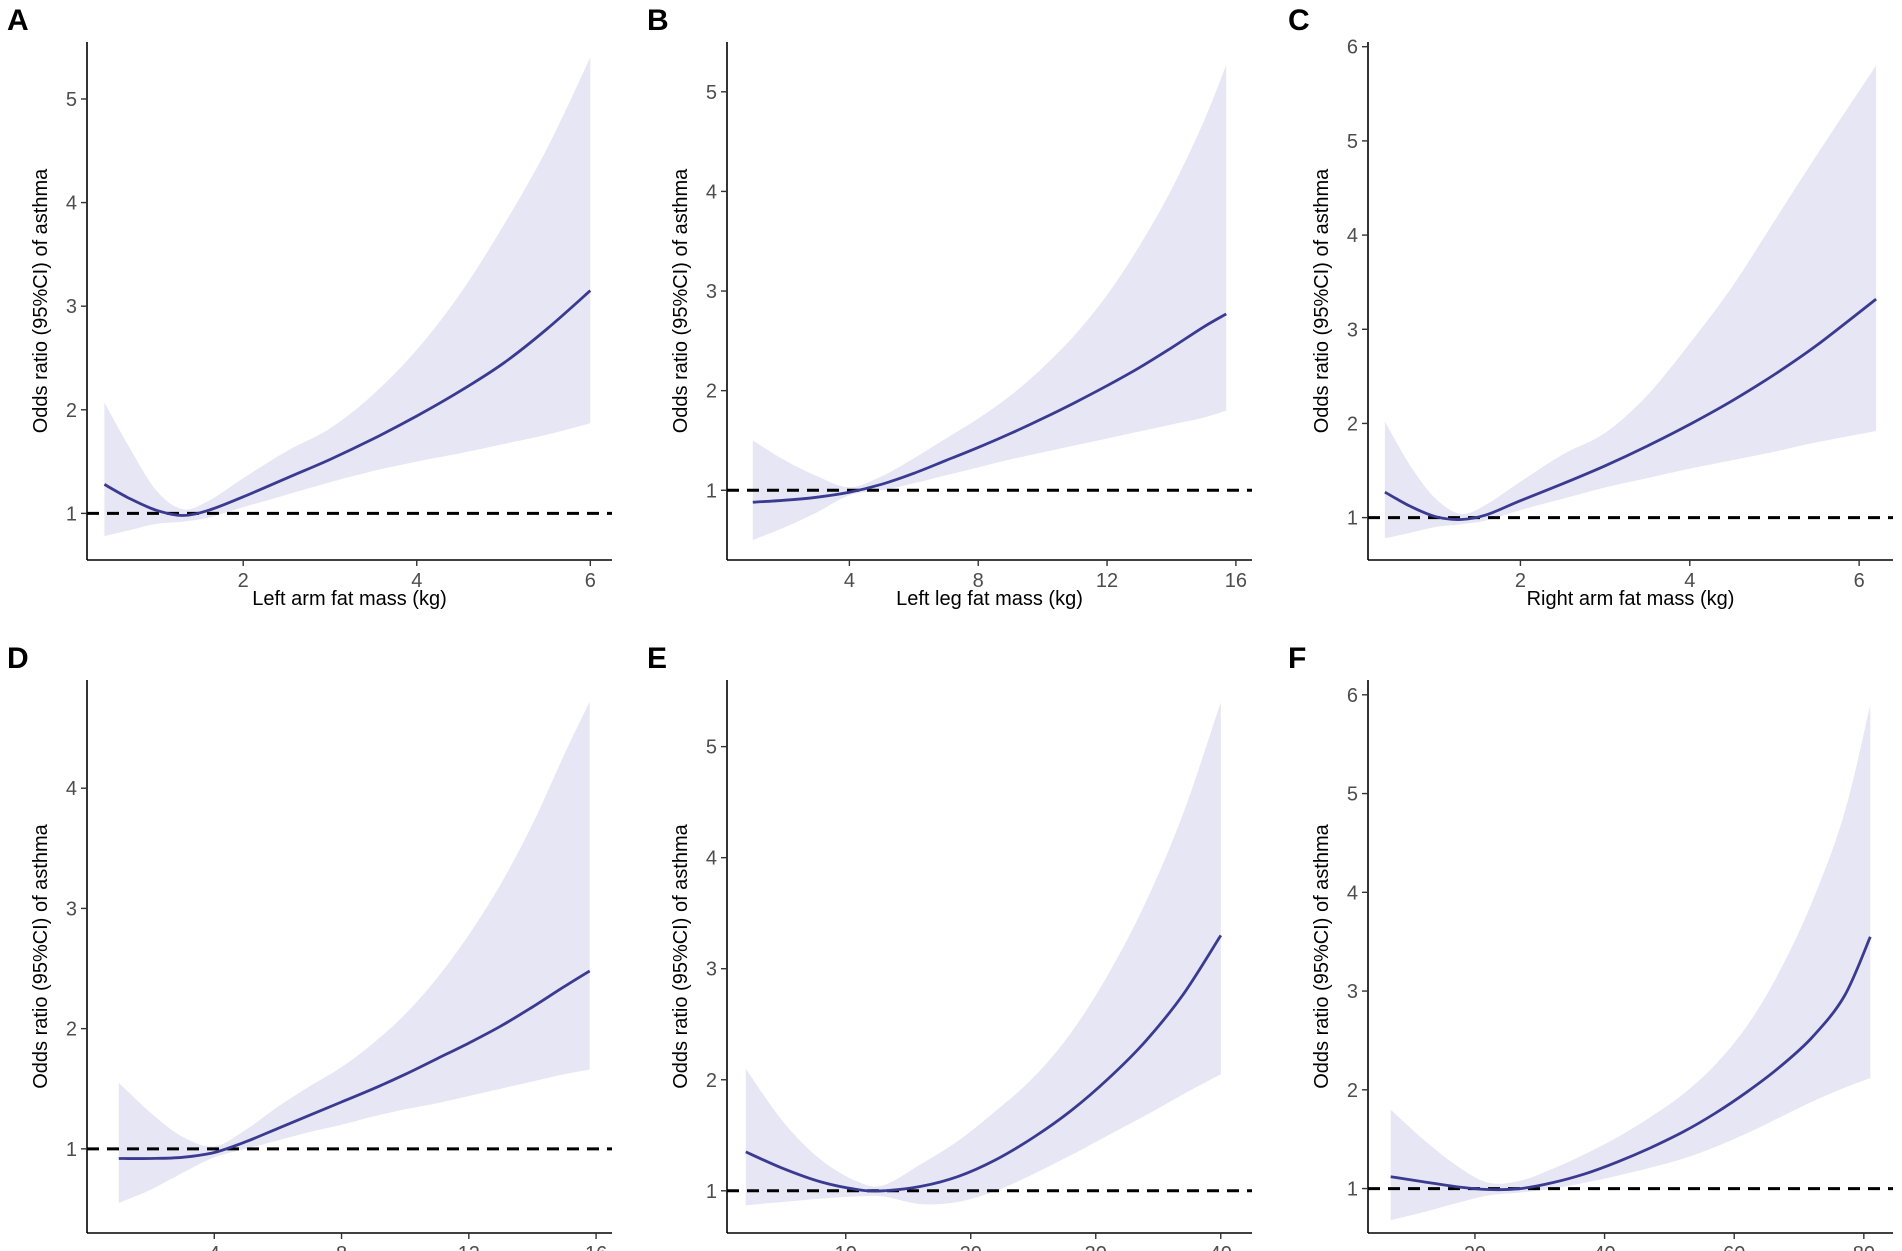  Describe the element at coordinates (846, 1247) in the screenshot. I see `x-tick-label: 10` at that location.